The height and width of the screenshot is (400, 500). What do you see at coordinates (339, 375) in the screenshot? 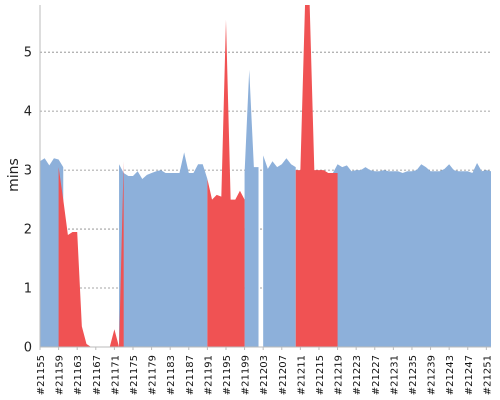
I see `x-tick-label: #21219` at bounding box center [339, 375].